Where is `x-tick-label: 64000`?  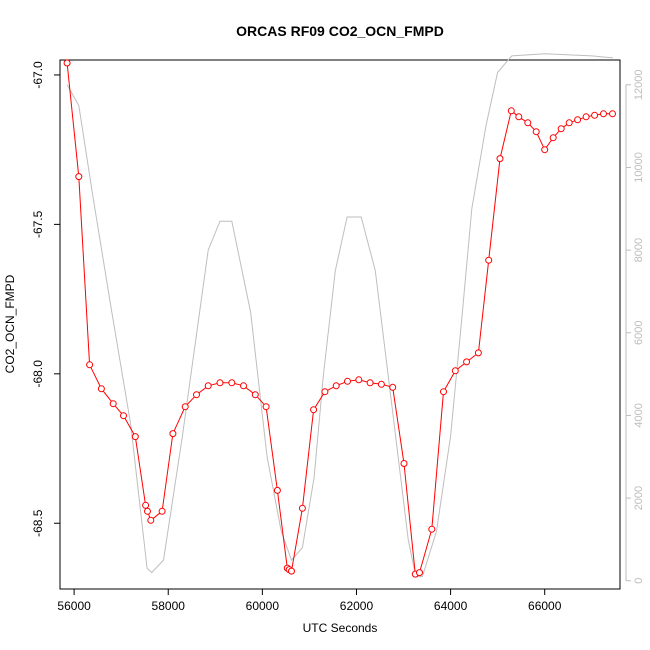 x-tick-label: 64000 is located at coordinates (451, 606).